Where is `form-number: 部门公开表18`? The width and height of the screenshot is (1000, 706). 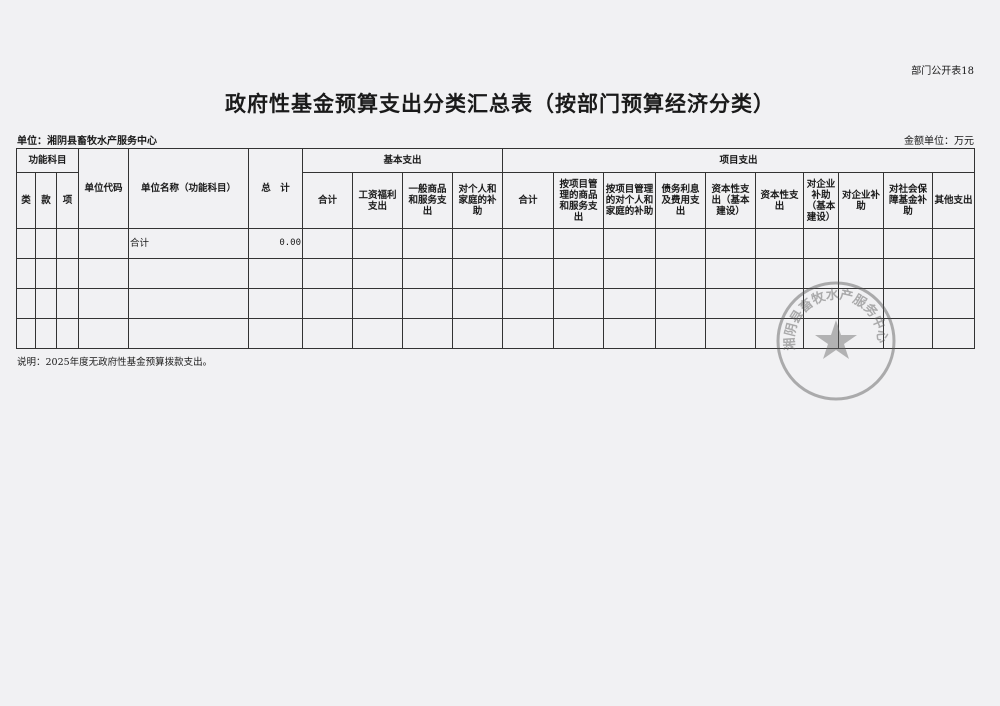 form-number: 部门公开表18 is located at coordinates (942, 71).